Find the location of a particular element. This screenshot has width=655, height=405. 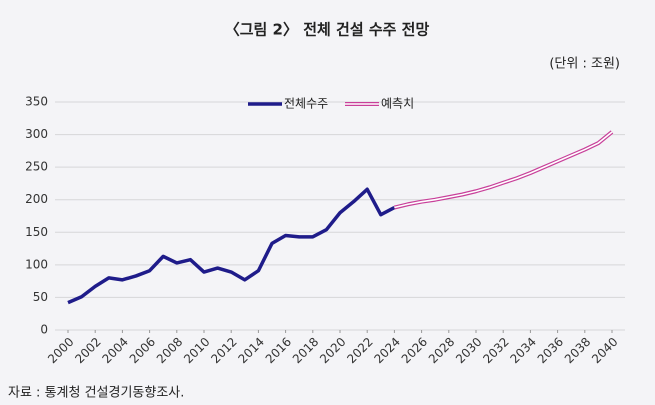

x-tick-label: 2030 is located at coordinates (468, 350).